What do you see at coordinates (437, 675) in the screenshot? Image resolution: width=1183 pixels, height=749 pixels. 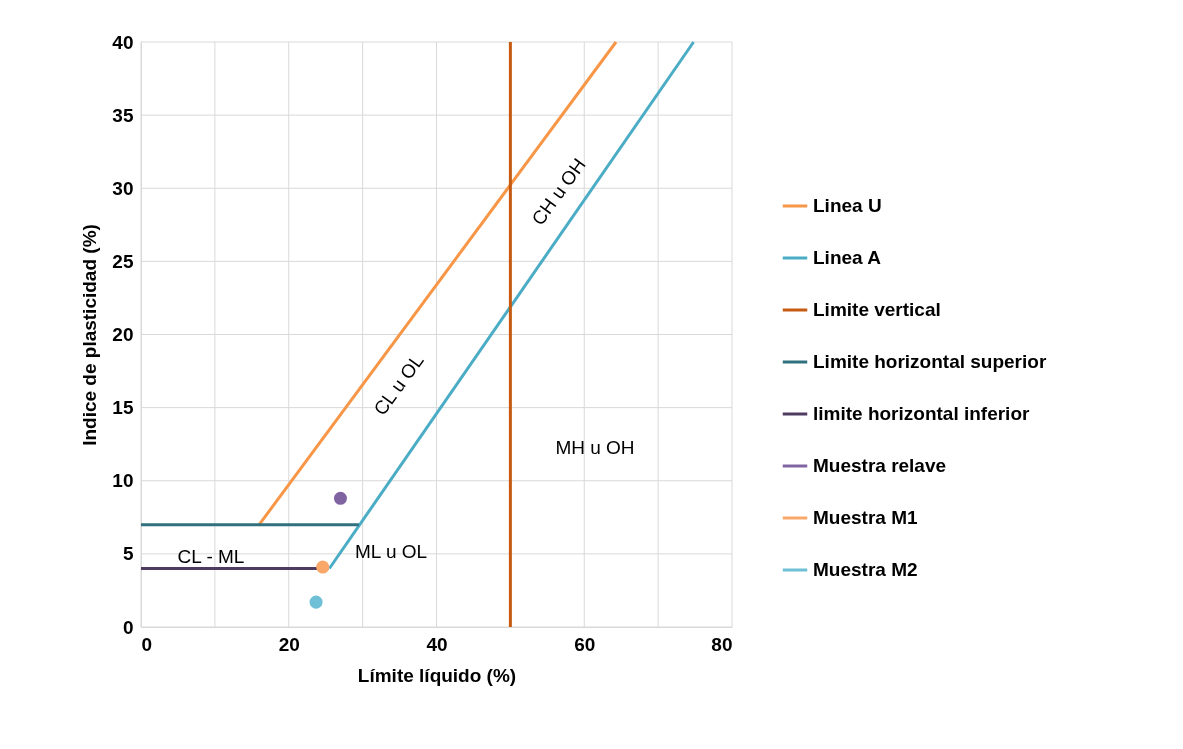 I see `x-axis-title: Límite líquido (%)` at bounding box center [437, 675].